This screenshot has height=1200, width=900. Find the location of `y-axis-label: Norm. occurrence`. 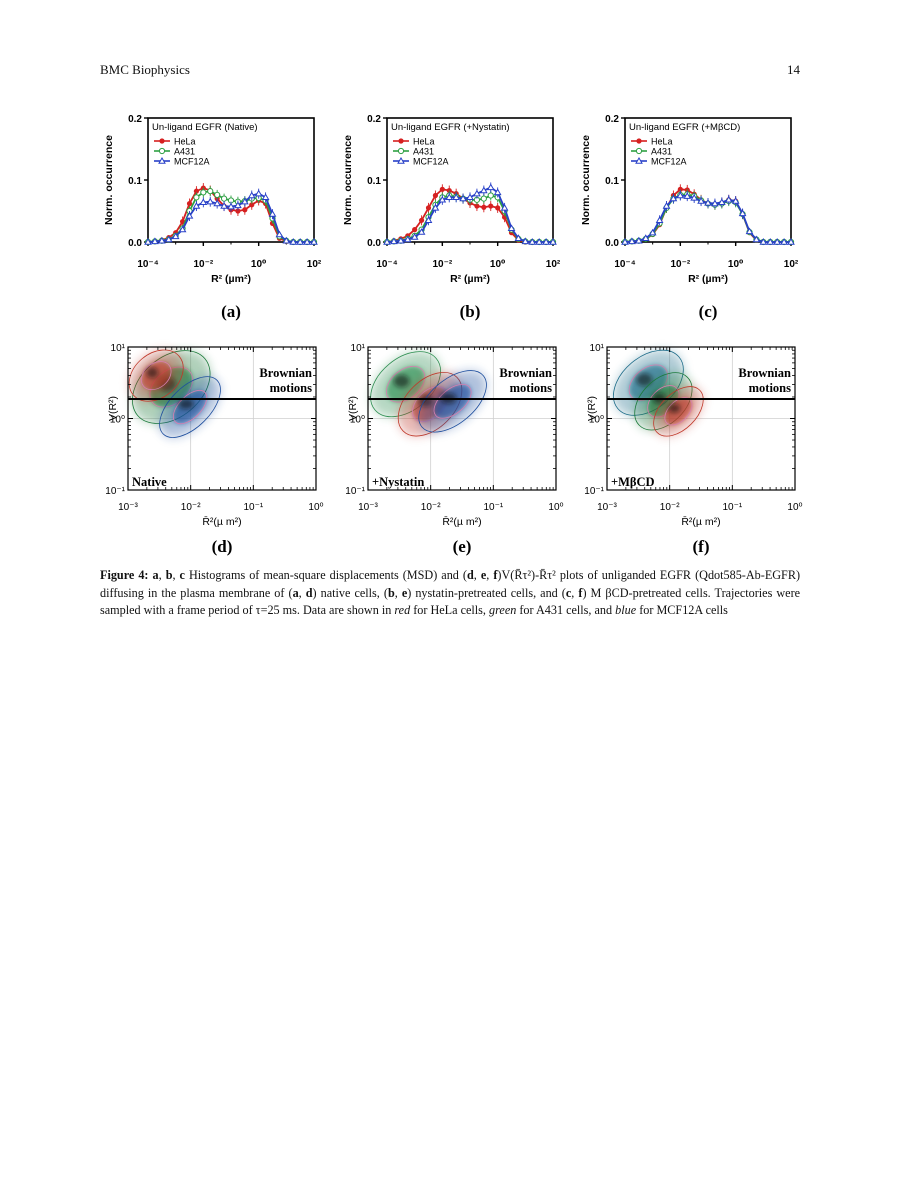

y-axis-label: Norm. occurrence is located at coordinates (109, 180).